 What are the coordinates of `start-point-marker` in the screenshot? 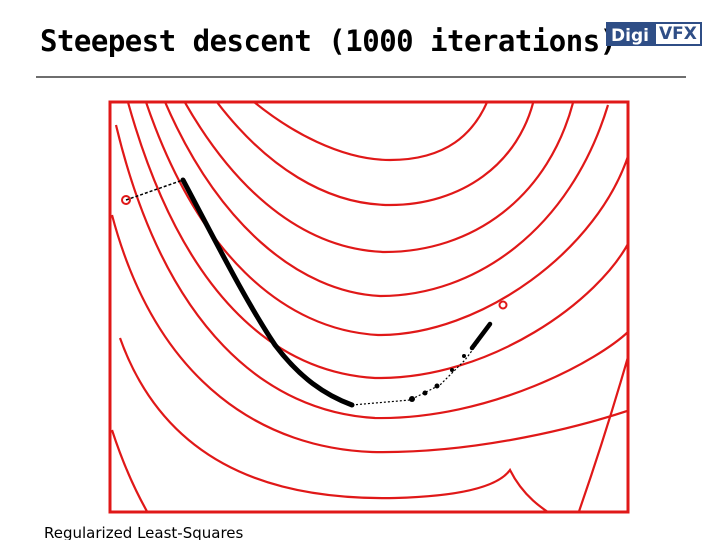 It's located at (126, 200).